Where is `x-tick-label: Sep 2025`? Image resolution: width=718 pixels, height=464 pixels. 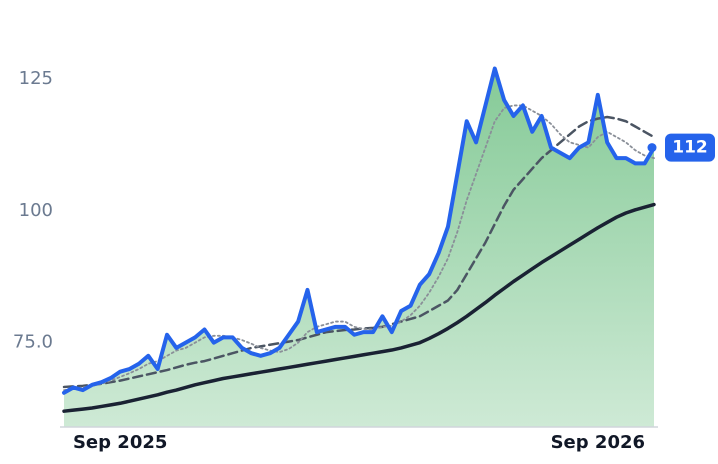
x-tick-label: Sep 2025 is located at coordinates (120, 442).